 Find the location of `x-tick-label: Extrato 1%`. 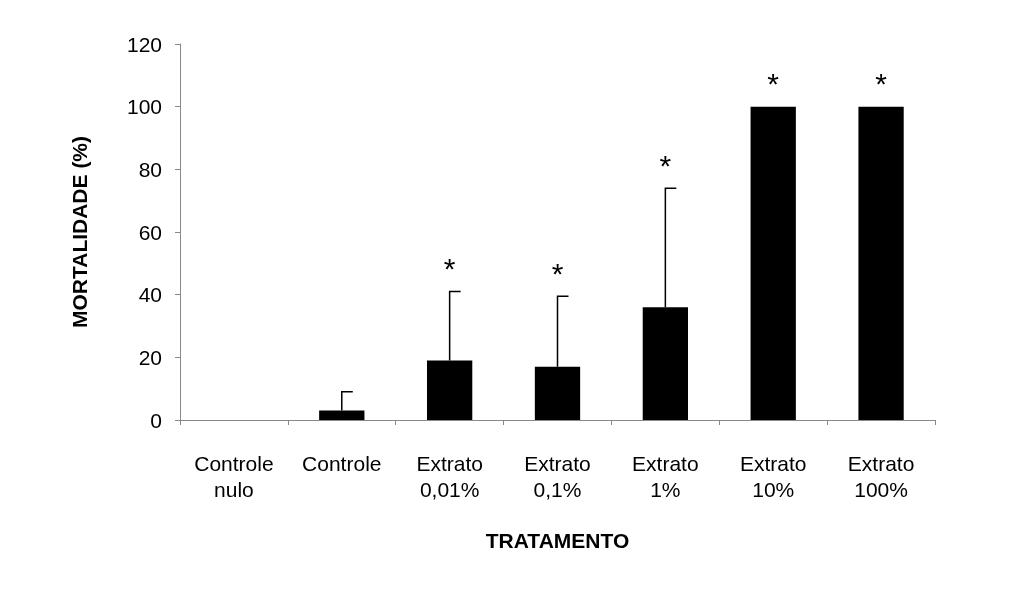

x-tick-label: Extrato 1% is located at coordinates (665, 476).